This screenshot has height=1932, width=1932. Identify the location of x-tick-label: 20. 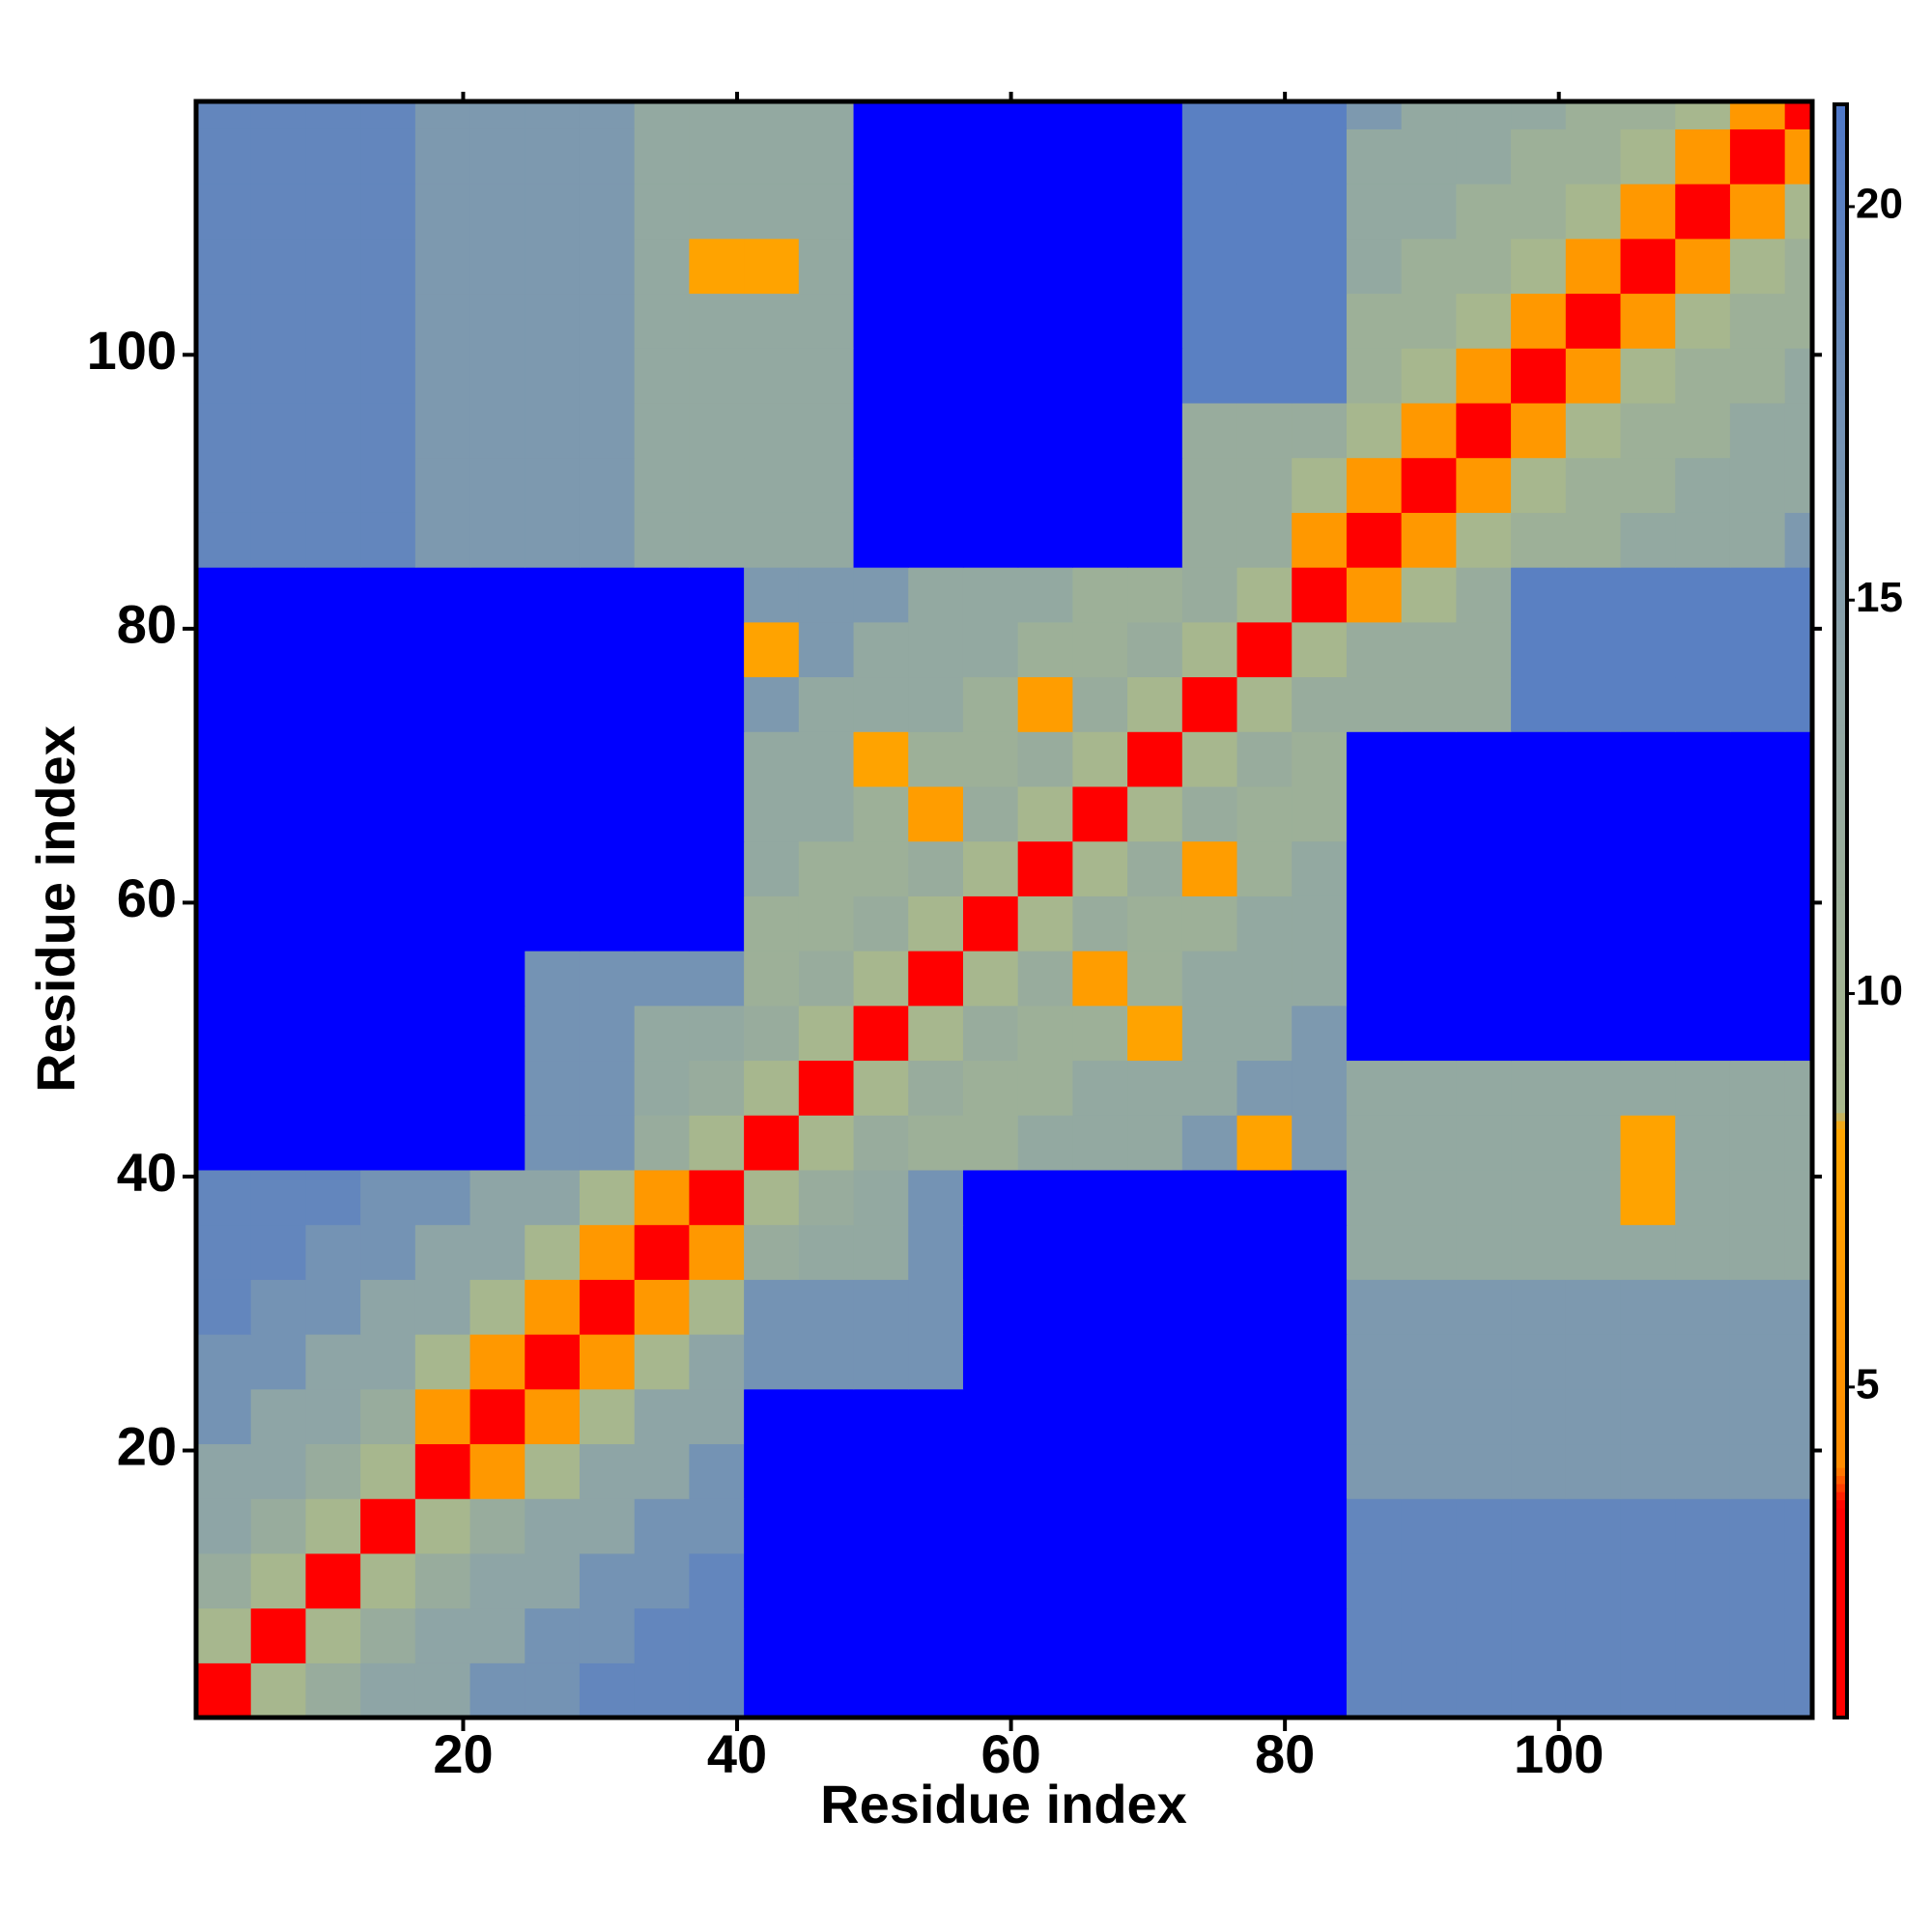
(463, 1753).